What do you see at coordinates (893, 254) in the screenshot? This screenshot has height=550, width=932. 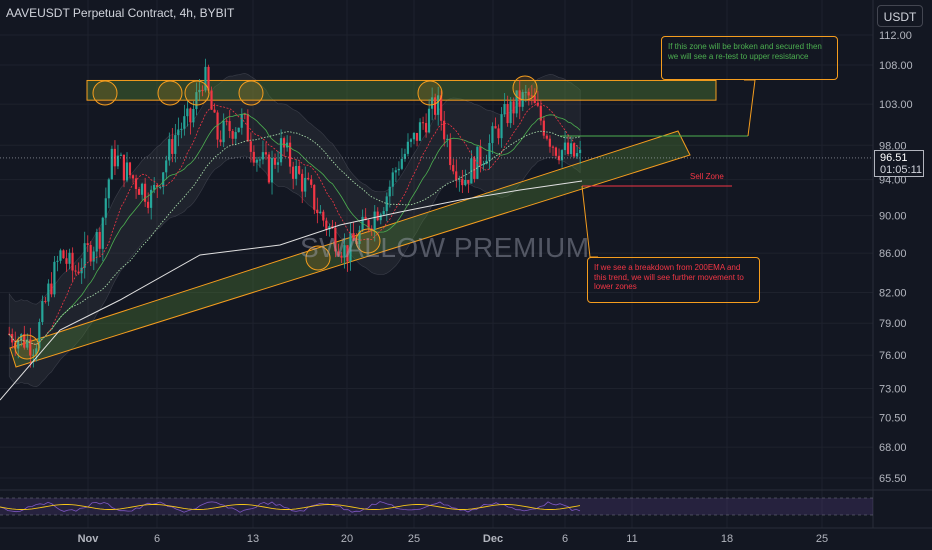 I see `y-tick-label: 86.00` at bounding box center [893, 254].